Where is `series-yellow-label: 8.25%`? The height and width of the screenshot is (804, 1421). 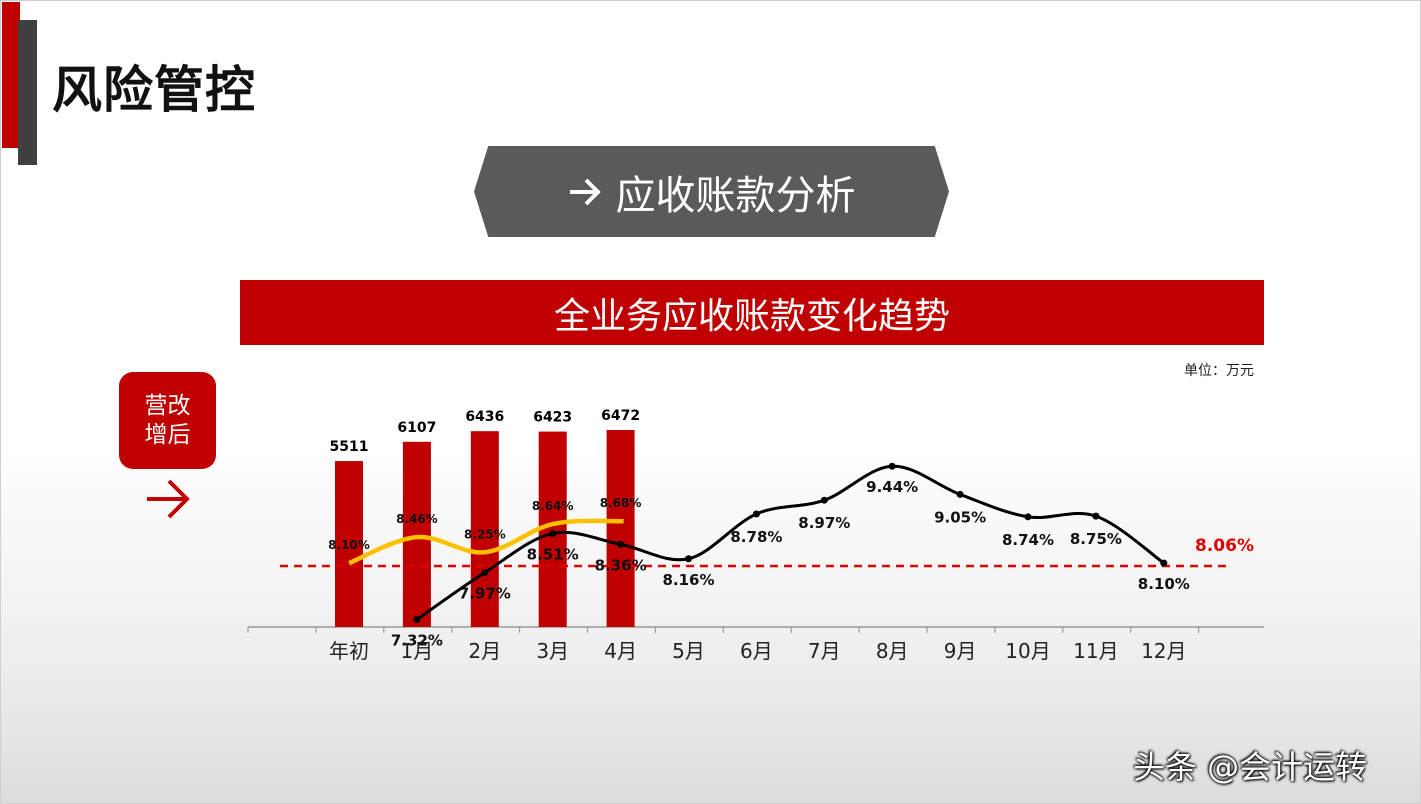
series-yellow-label: 8.25% is located at coordinates (485, 534).